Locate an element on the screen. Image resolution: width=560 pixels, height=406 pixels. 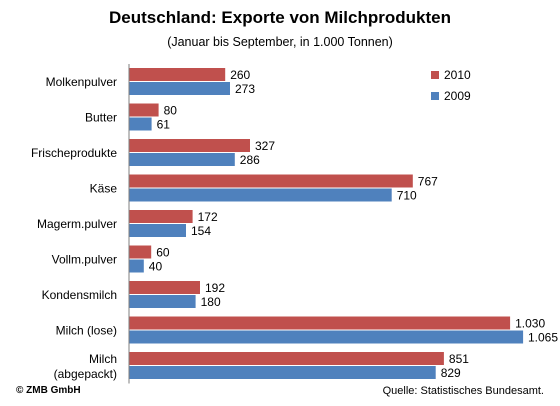
value-label-2010: 260 is located at coordinates (240, 75).